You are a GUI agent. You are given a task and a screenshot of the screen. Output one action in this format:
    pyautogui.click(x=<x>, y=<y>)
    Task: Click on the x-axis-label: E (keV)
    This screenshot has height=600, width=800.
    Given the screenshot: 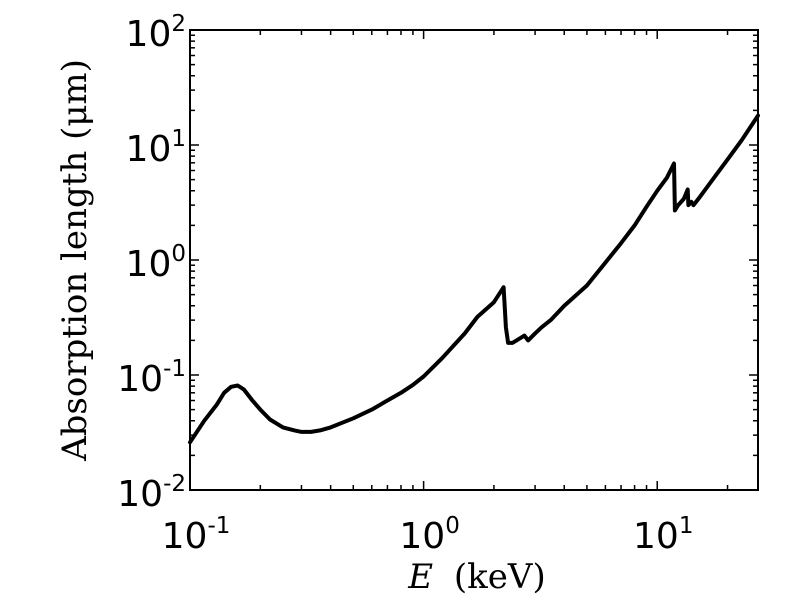 What is the action you would take?
    pyautogui.click(x=476, y=577)
    